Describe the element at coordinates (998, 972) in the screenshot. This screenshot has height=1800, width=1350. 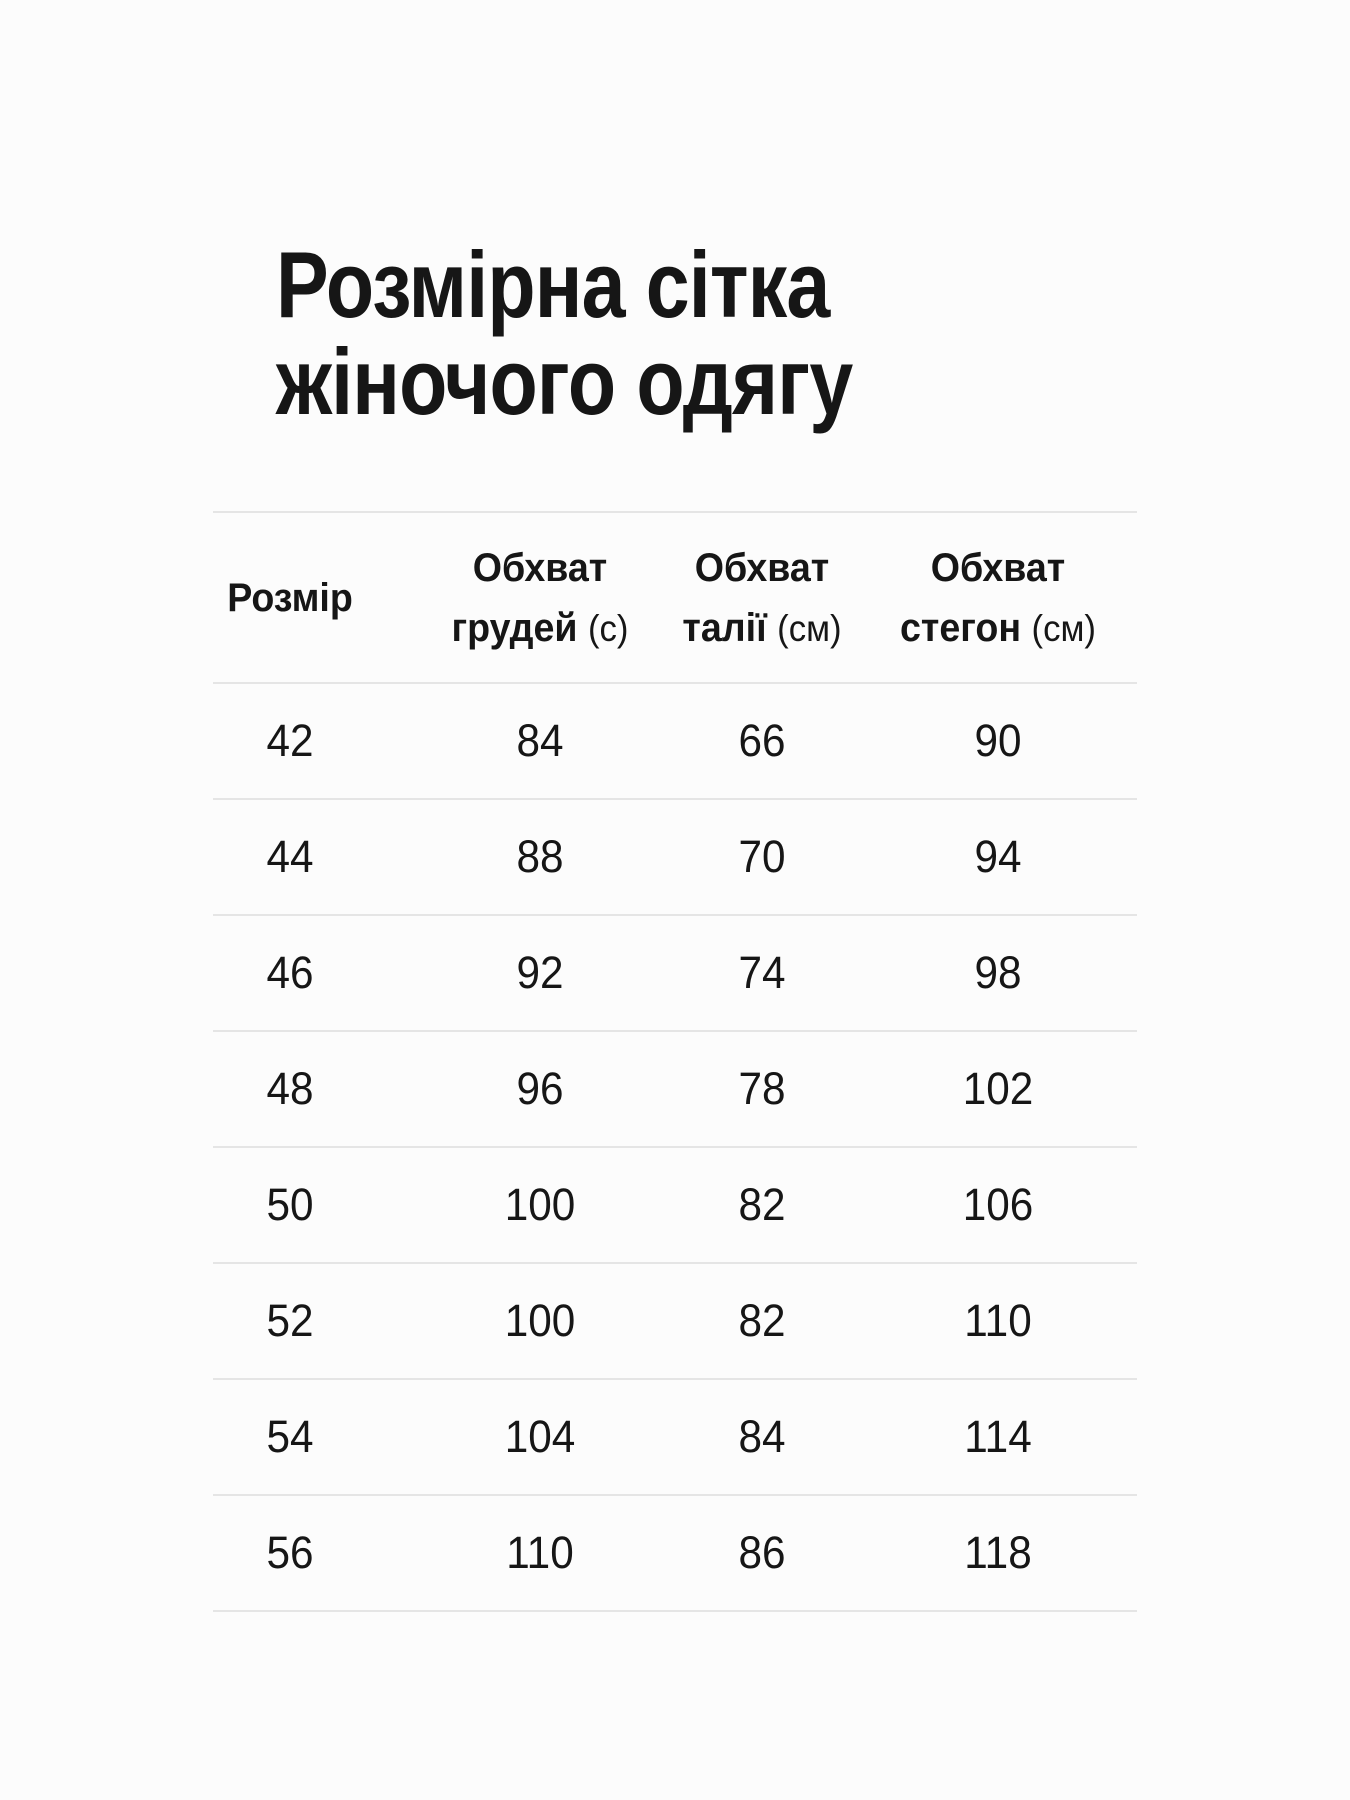
I see `hips-value: 98` at that location.